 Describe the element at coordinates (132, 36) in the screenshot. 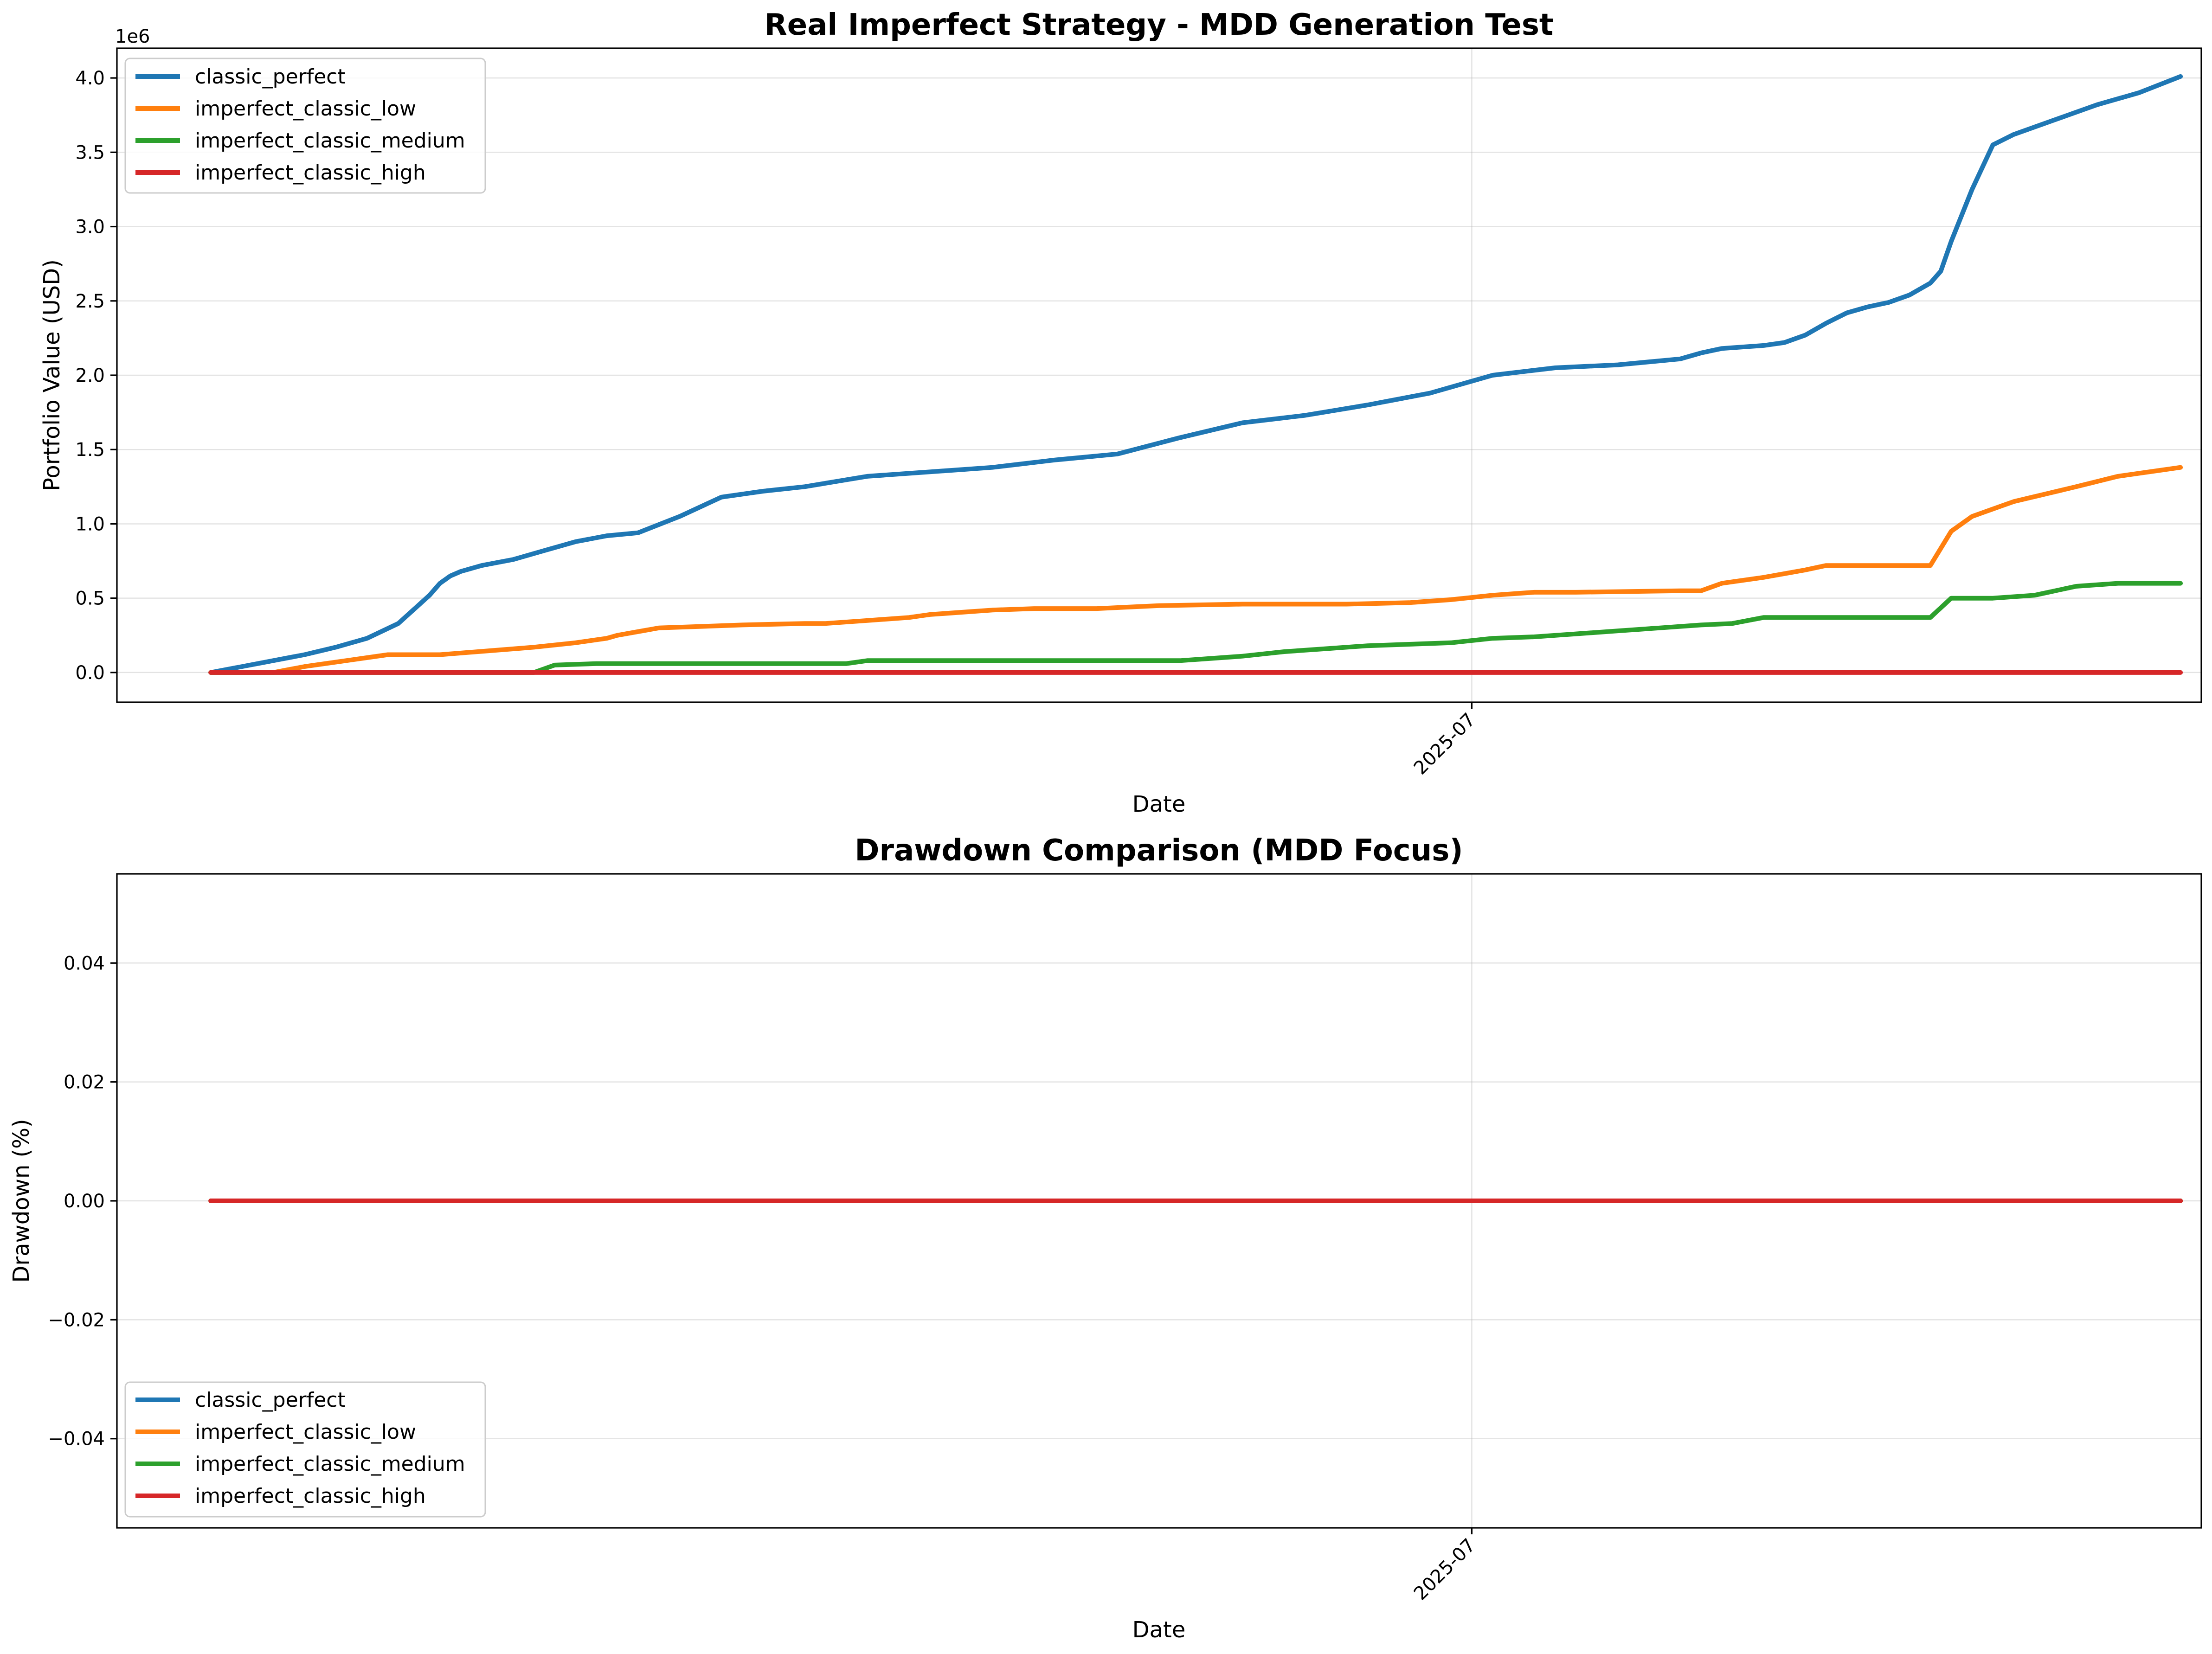

I see `y-offset-label: 1e6` at that location.